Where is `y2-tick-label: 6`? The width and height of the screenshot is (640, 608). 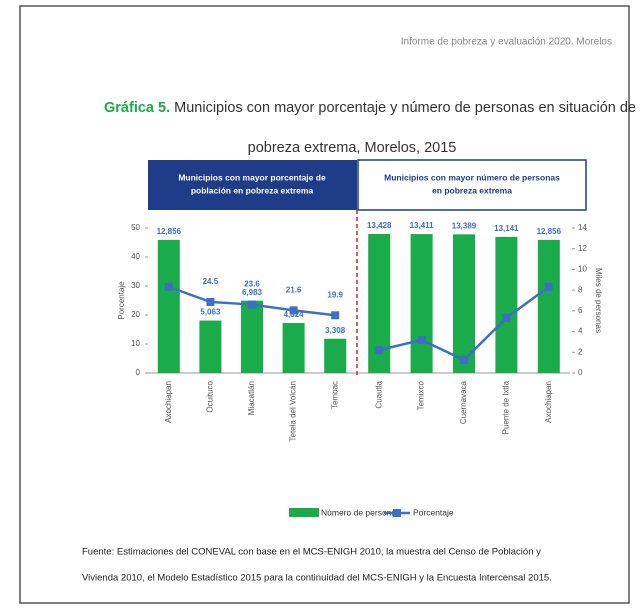 y2-tick-label: 6 is located at coordinates (580, 310).